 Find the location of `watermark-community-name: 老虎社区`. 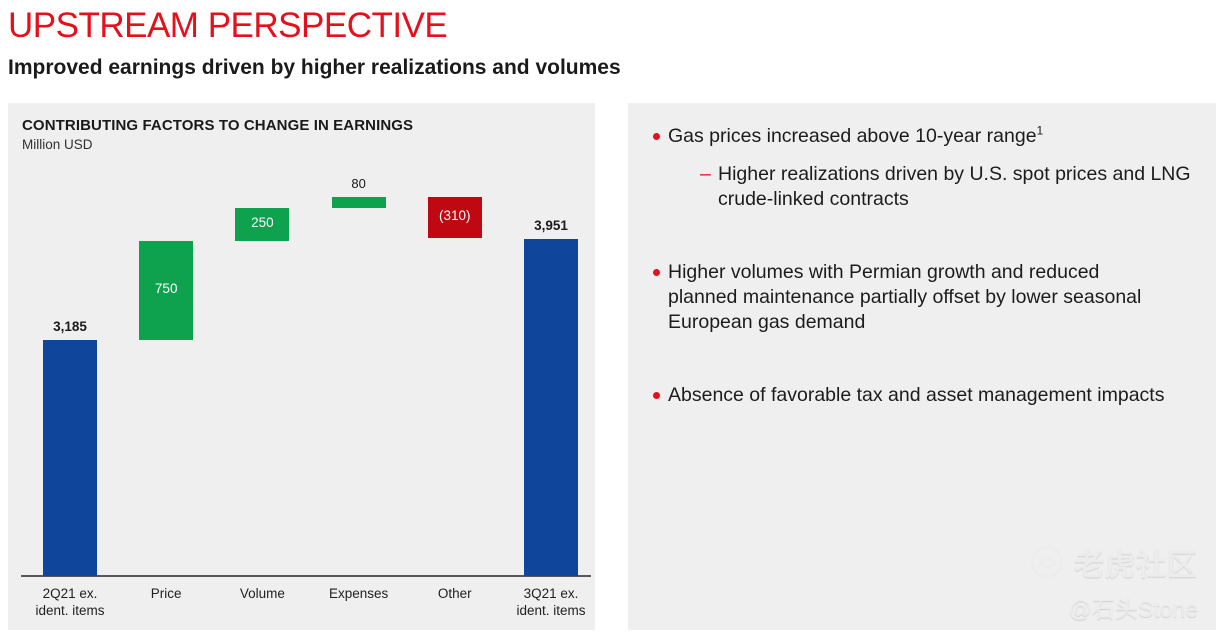

watermark-community-name: 老虎社区 is located at coordinates (1136, 565).